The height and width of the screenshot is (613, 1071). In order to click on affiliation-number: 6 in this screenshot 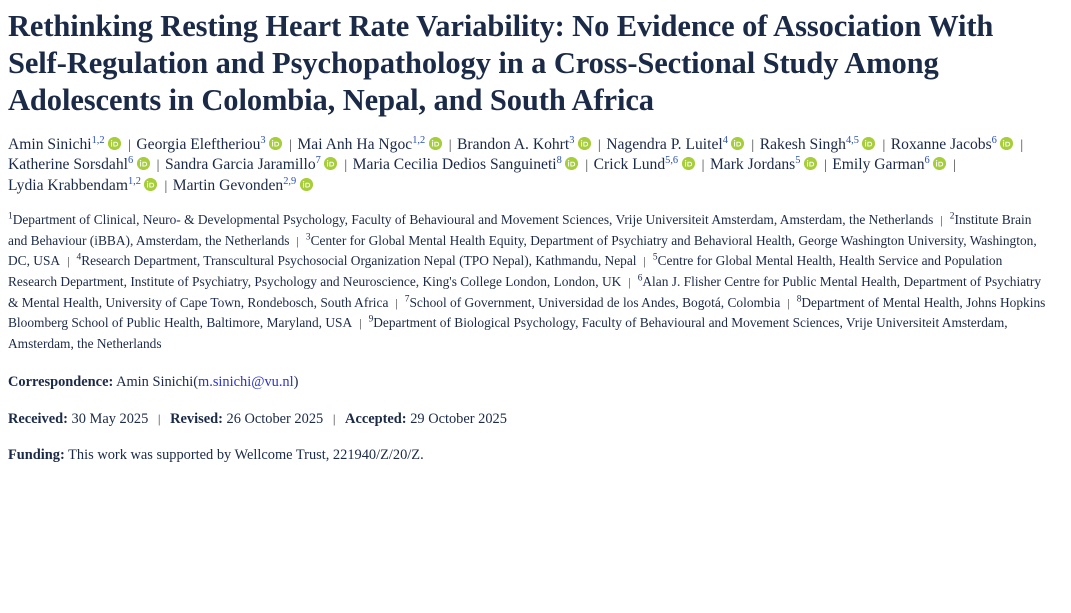, I will do `click(640, 278)`.